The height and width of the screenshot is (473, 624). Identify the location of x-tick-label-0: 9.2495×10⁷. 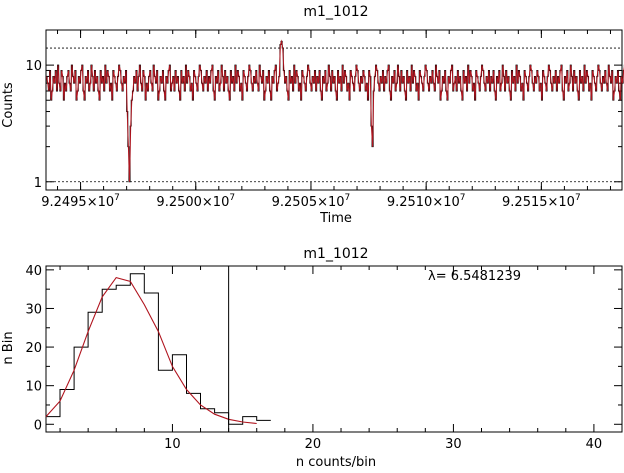
(80, 201).